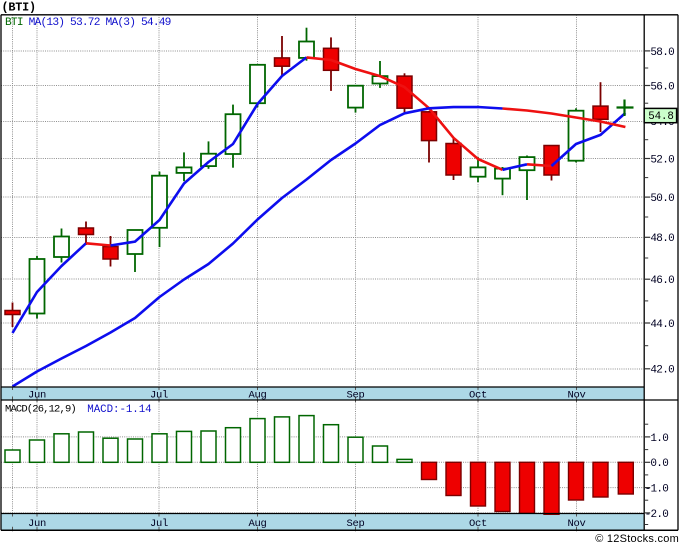 The width and height of the screenshot is (680, 551). Describe the element at coordinates (662, 160) in the screenshot. I see `svg-text: 52.0` at that location.